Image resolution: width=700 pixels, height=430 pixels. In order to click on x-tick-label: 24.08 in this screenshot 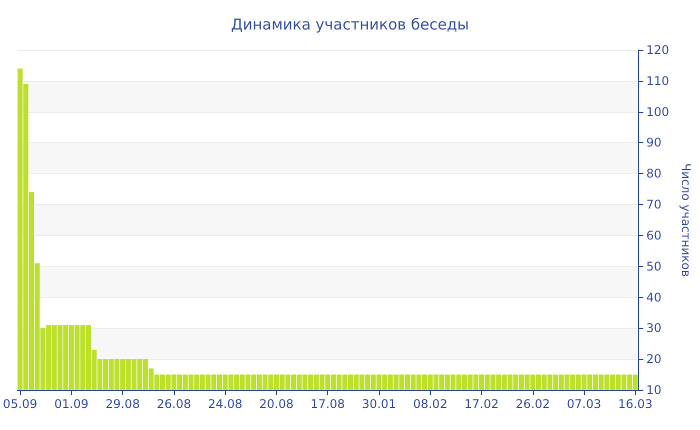, I will do `click(225, 404)`.